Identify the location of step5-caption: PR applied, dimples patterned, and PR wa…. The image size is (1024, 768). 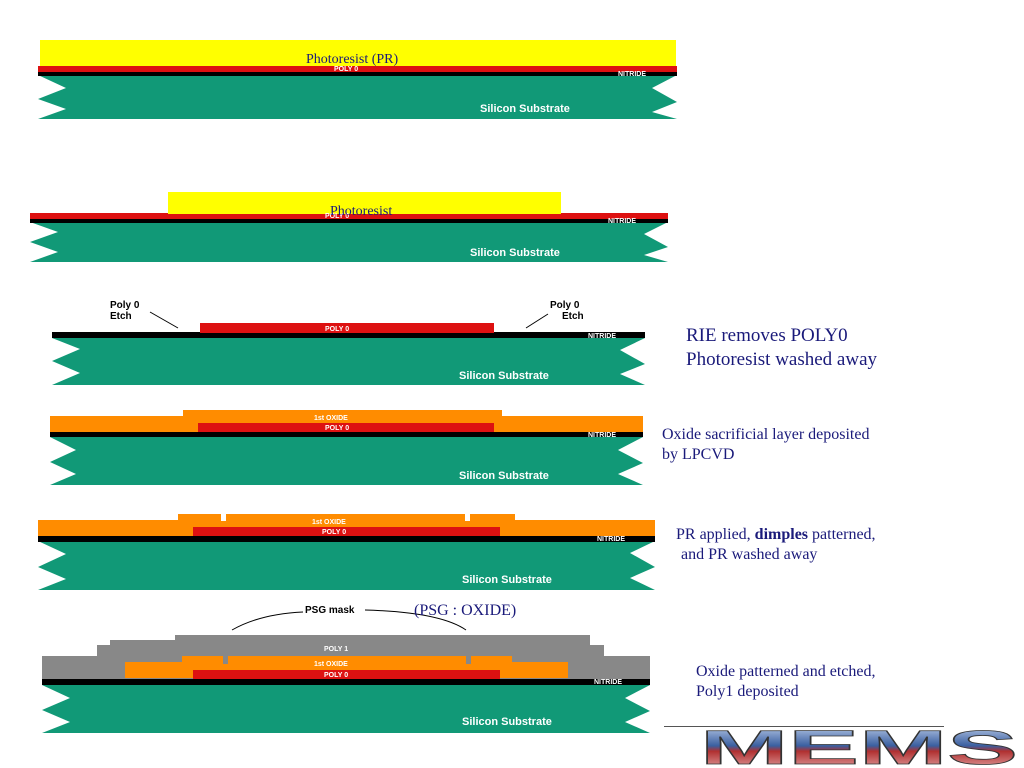
(776, 545).